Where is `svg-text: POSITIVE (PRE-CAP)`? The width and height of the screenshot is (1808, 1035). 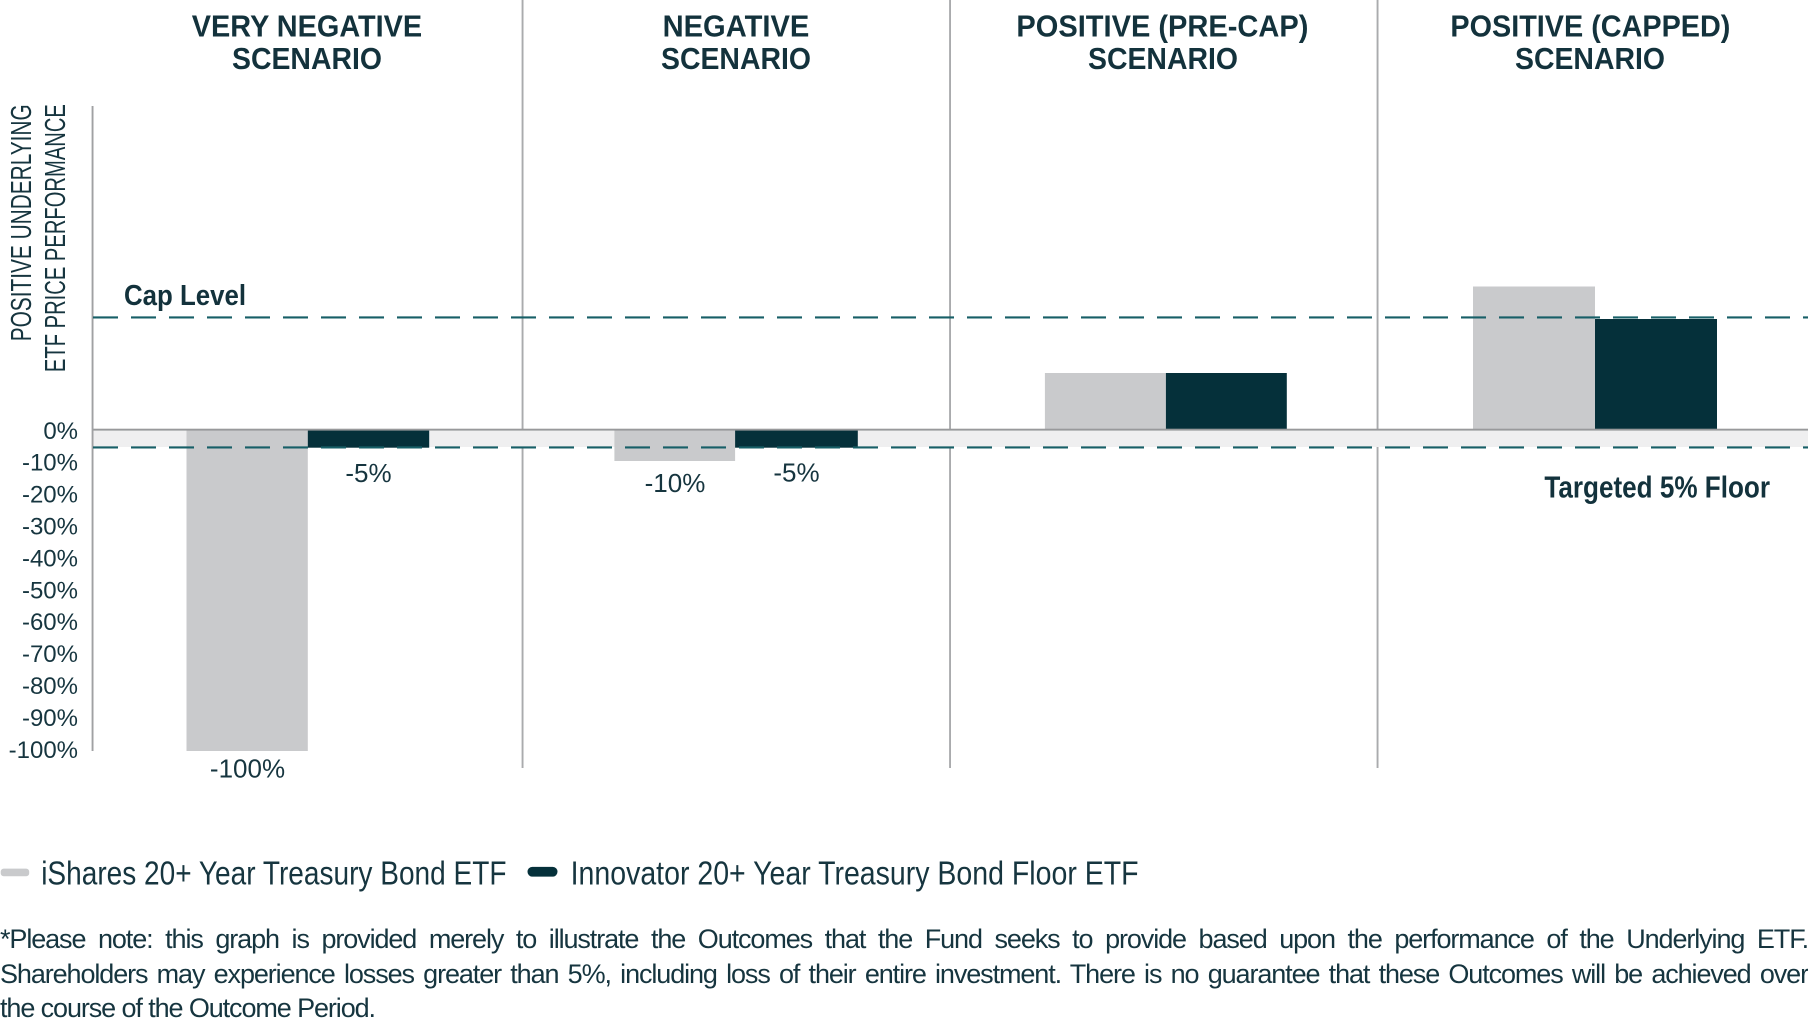 svg-text: POSITIVE (PRE-CAP) is located at coordinates (1162, 26).